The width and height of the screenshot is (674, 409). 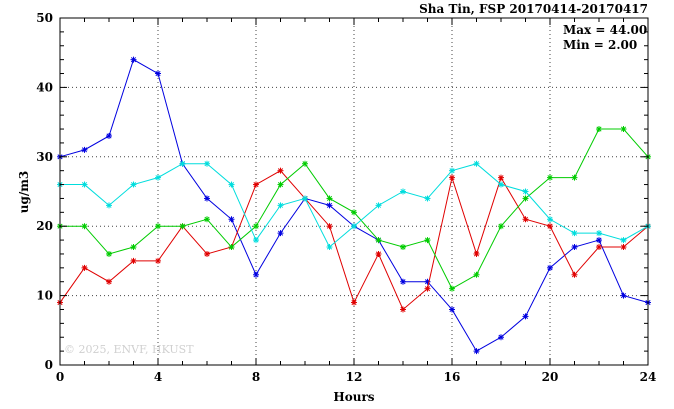 What do you see at coordinates (24, 192) in the screenshot?
I see `y-axis-label: ug/m3` at bounding box center [24, 192].